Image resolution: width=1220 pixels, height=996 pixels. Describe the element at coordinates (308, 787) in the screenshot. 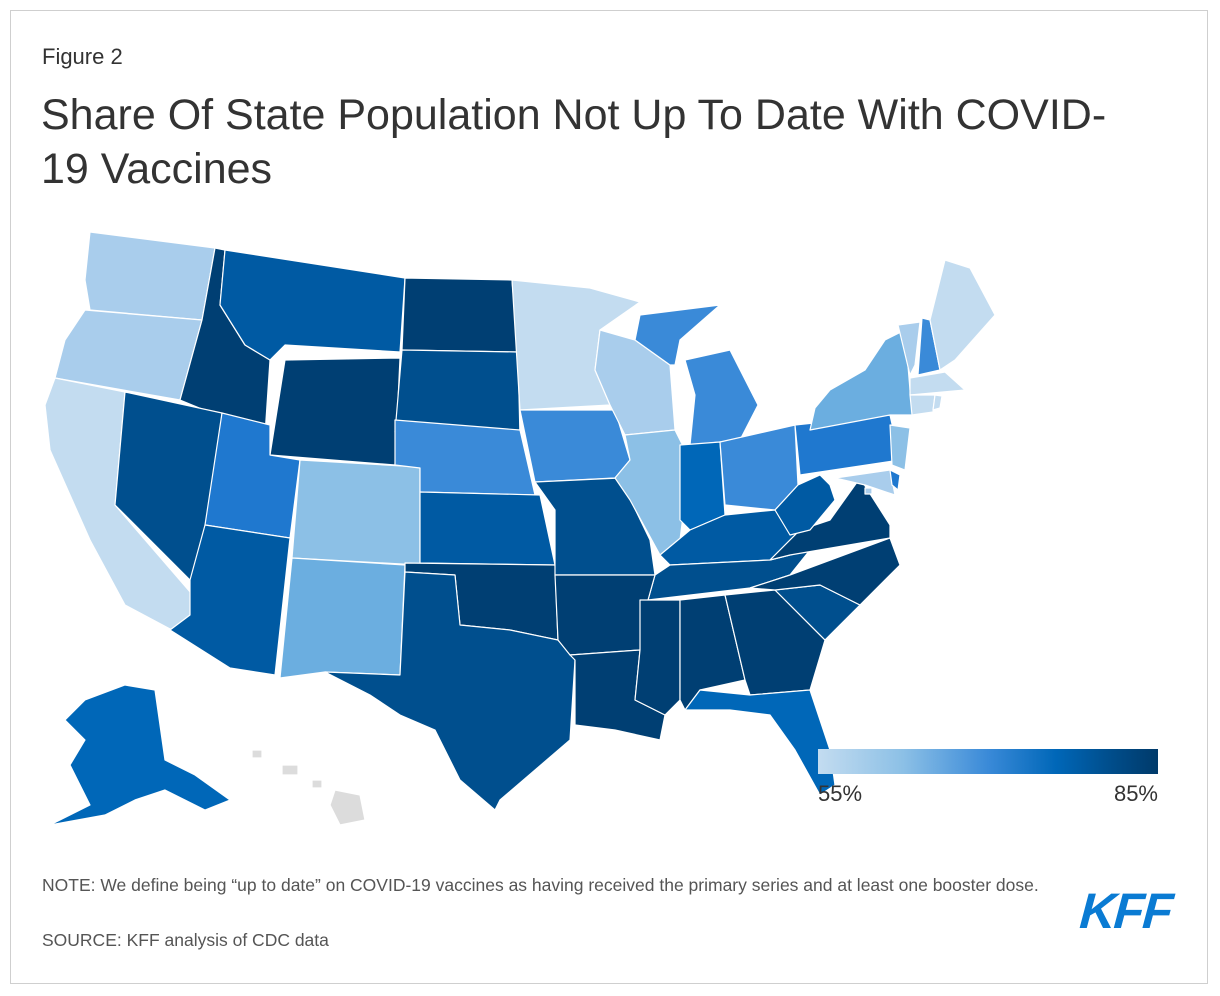

I see `state-hawaii` at that location.